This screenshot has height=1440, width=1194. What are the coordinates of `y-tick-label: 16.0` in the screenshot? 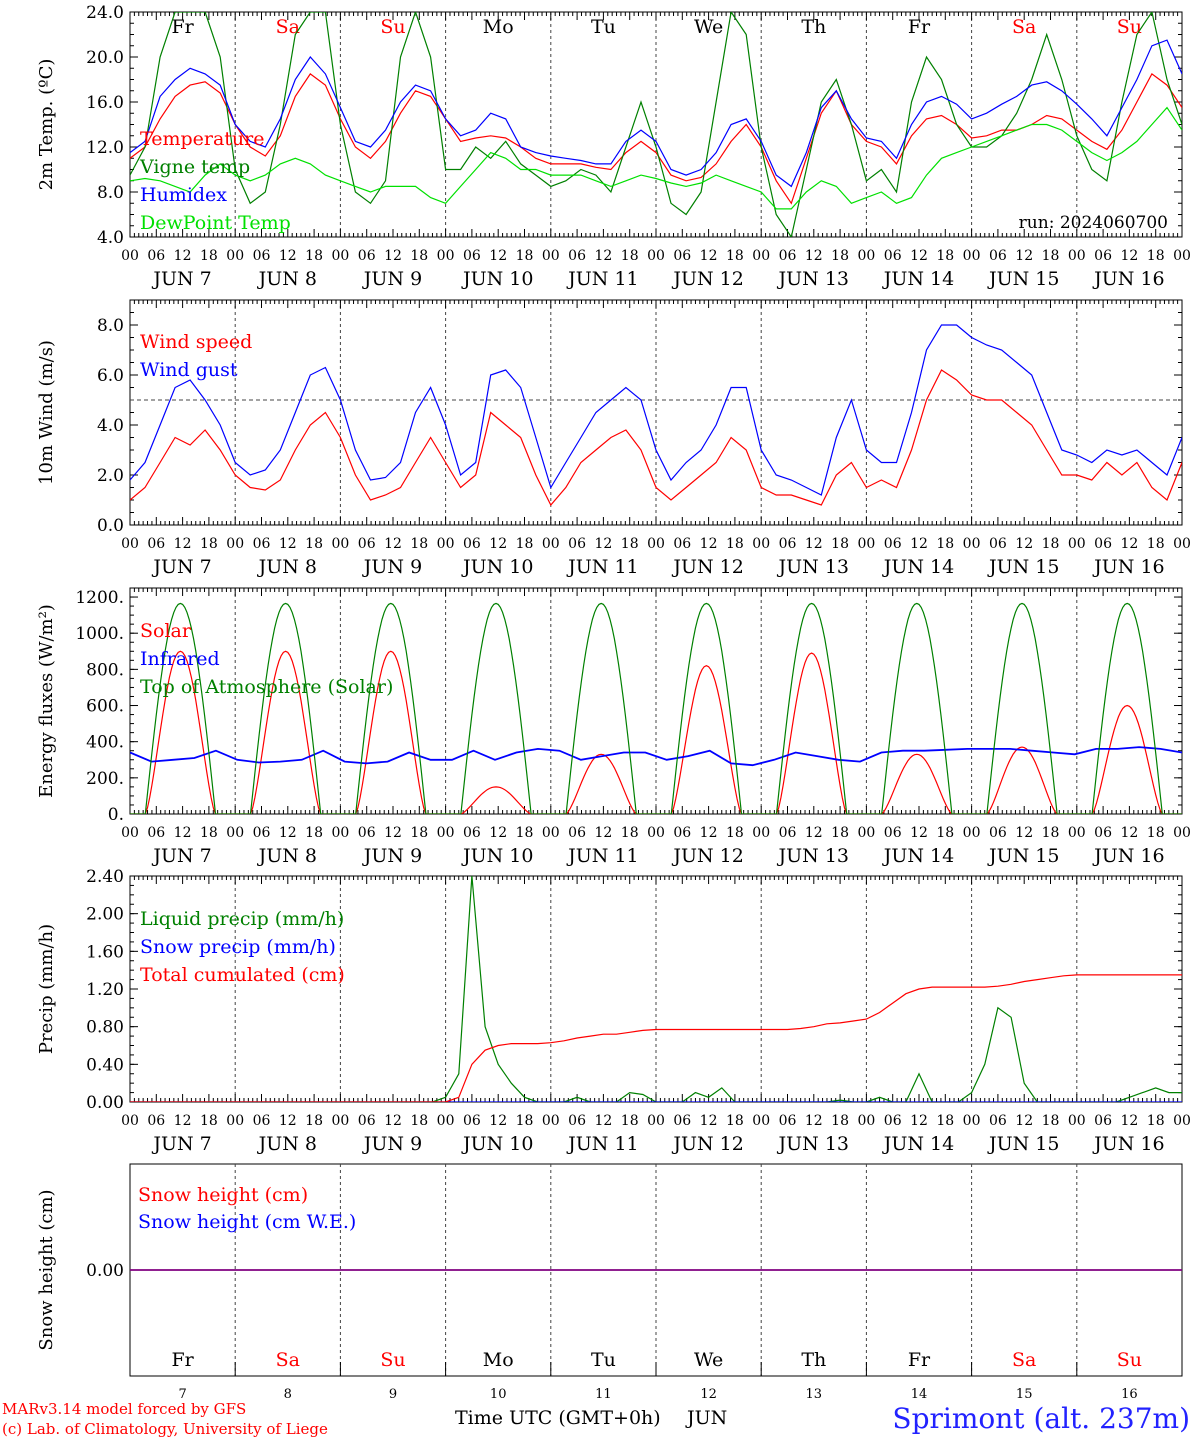 It's located at (105, 103).